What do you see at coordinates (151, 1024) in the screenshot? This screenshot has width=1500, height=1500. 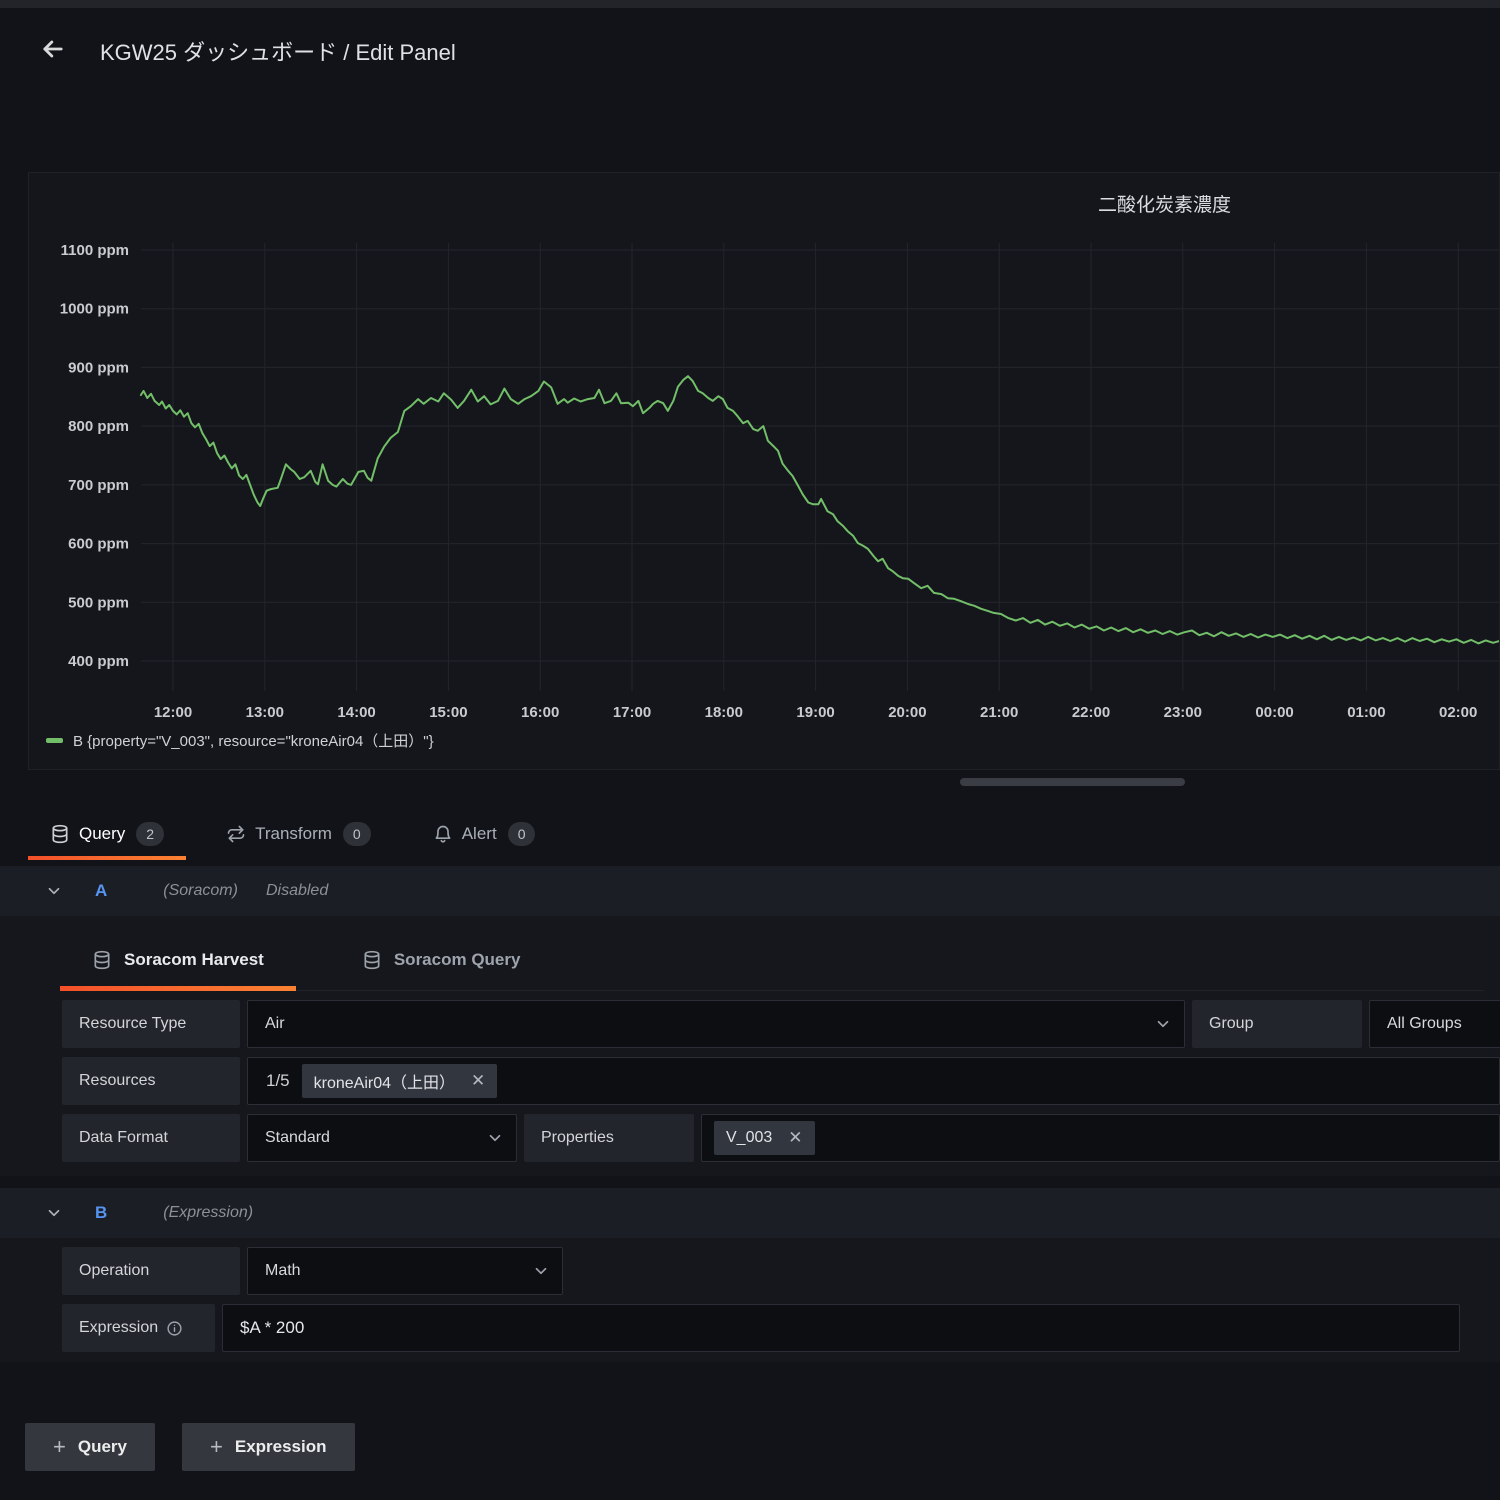 I see `resource-type-label: Resource Type` at bounding box center [151, 1024].